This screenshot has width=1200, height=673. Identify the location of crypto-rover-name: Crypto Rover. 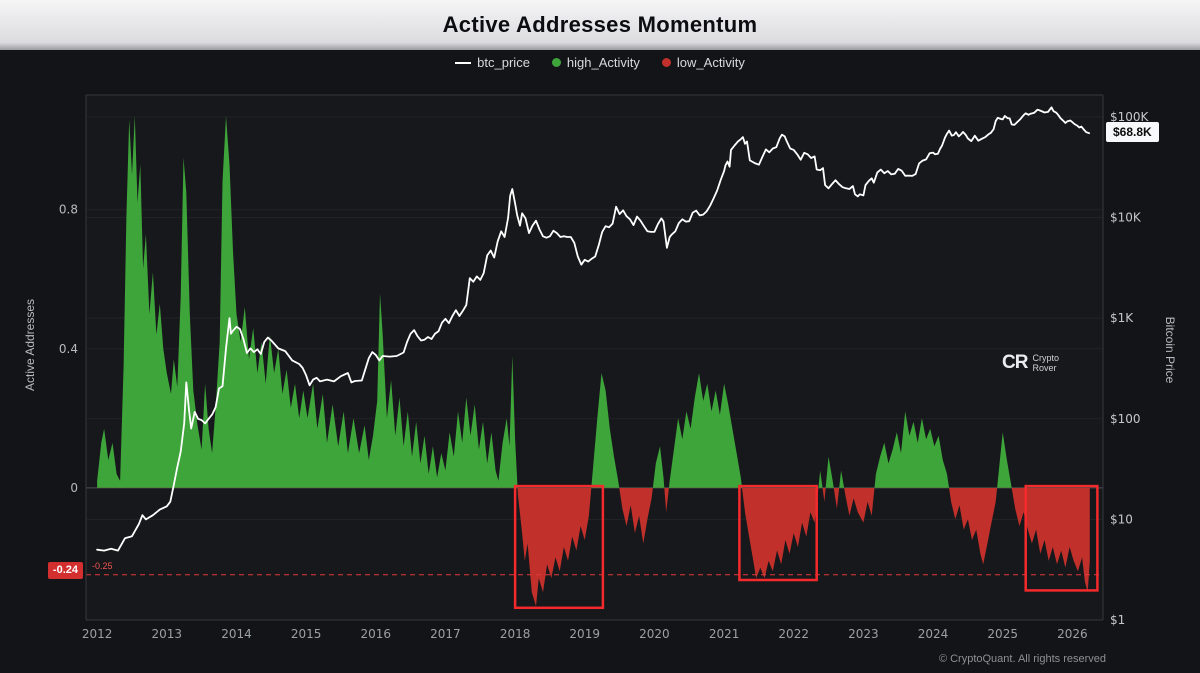
(1045, 363).